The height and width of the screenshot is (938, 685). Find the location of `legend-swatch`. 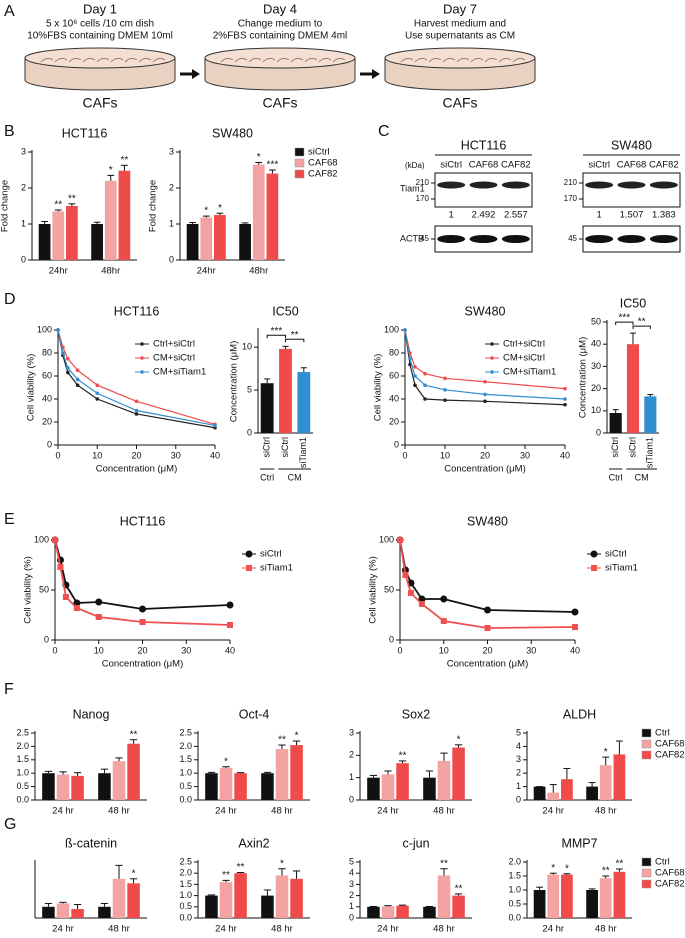

legend-swatch is located at coordinates (646, 733).